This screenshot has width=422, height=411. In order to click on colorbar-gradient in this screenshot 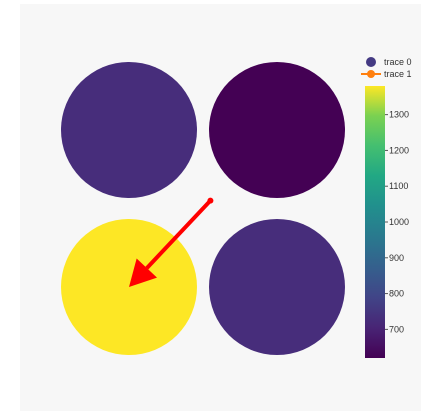, I will do `click(375, 222)`.